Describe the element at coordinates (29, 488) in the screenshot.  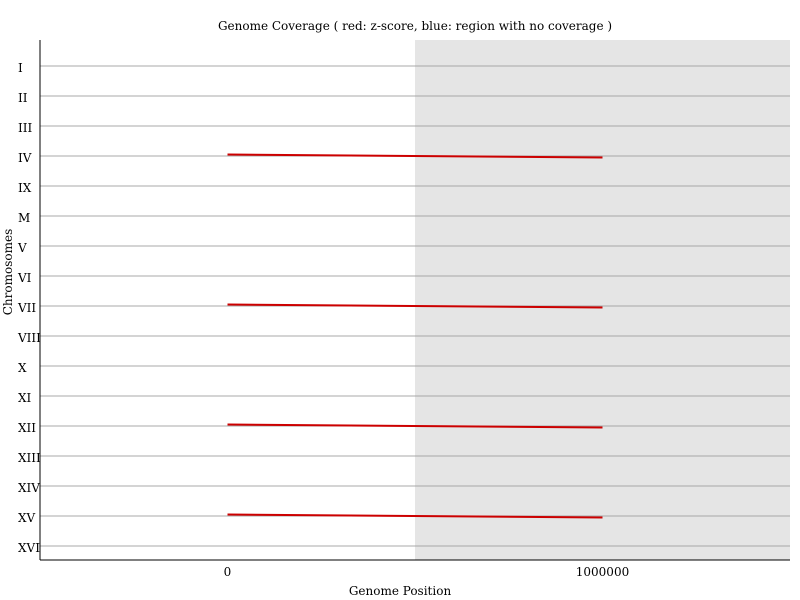
I see `y-tick-label-xiv: XIV` at that location.